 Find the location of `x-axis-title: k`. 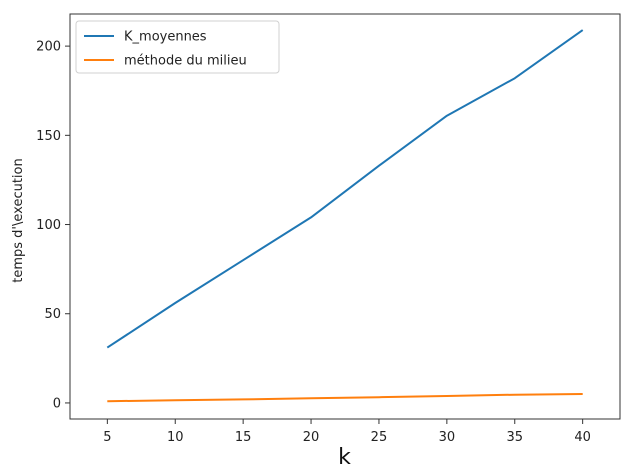

x-axis-title: k is located at coordinates (344, 457).